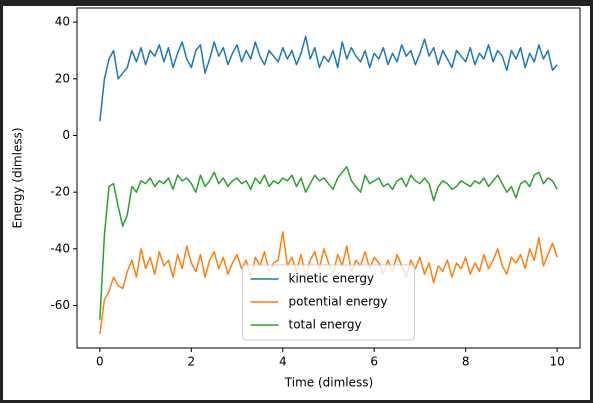 Image resolution: width=593 pixels, height=403 pixels. Describe the element at coordinates (328, 383) in the screenshot. I see `x-axis-label: Time (dimless)` at that location.